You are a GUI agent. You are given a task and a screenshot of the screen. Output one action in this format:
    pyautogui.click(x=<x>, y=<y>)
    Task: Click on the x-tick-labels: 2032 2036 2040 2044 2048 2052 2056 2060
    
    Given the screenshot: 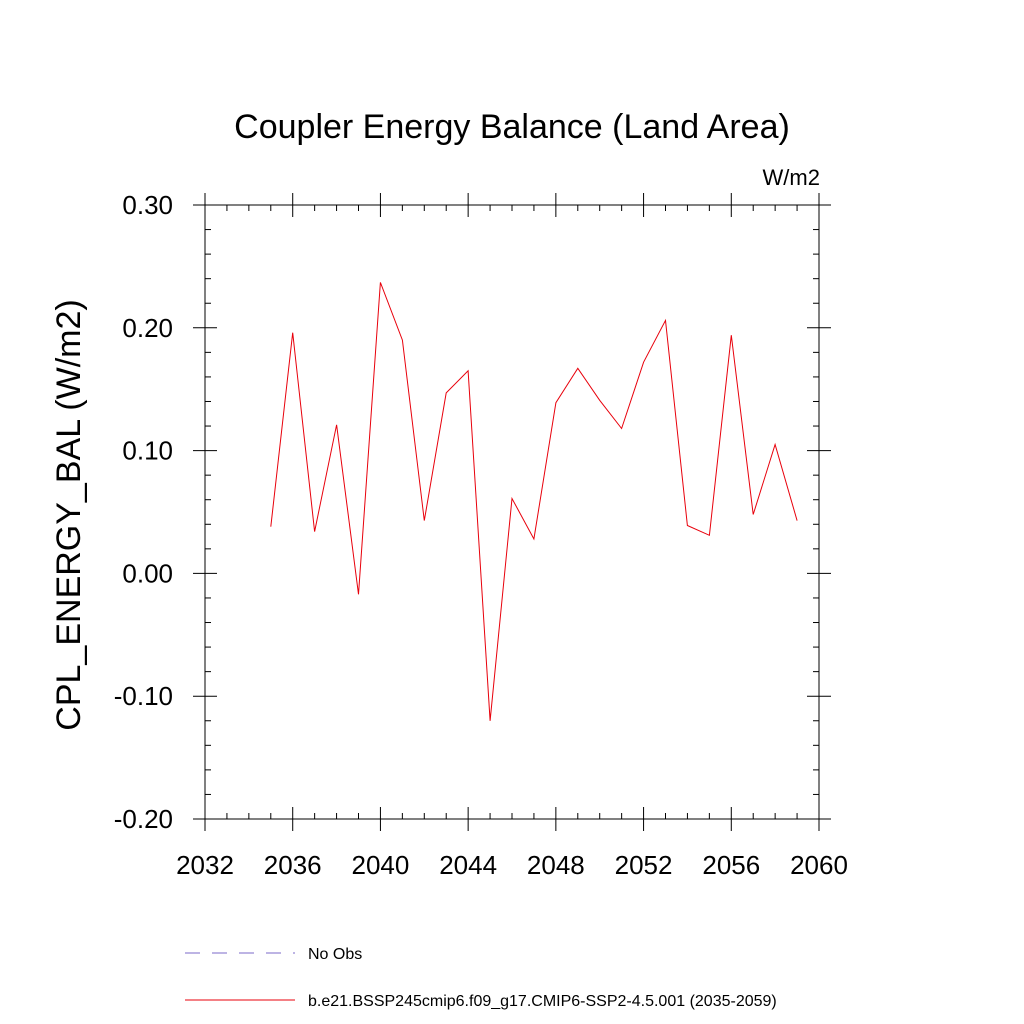 What is the action you would take?
    pyautogui.click(x=512, y=865)
    